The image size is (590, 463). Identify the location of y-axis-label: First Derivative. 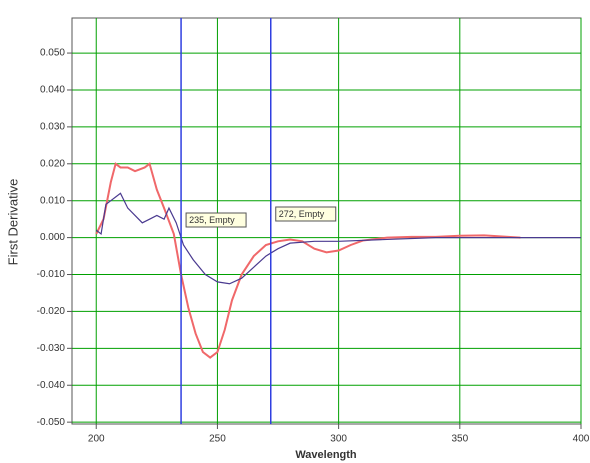
(12, 222).